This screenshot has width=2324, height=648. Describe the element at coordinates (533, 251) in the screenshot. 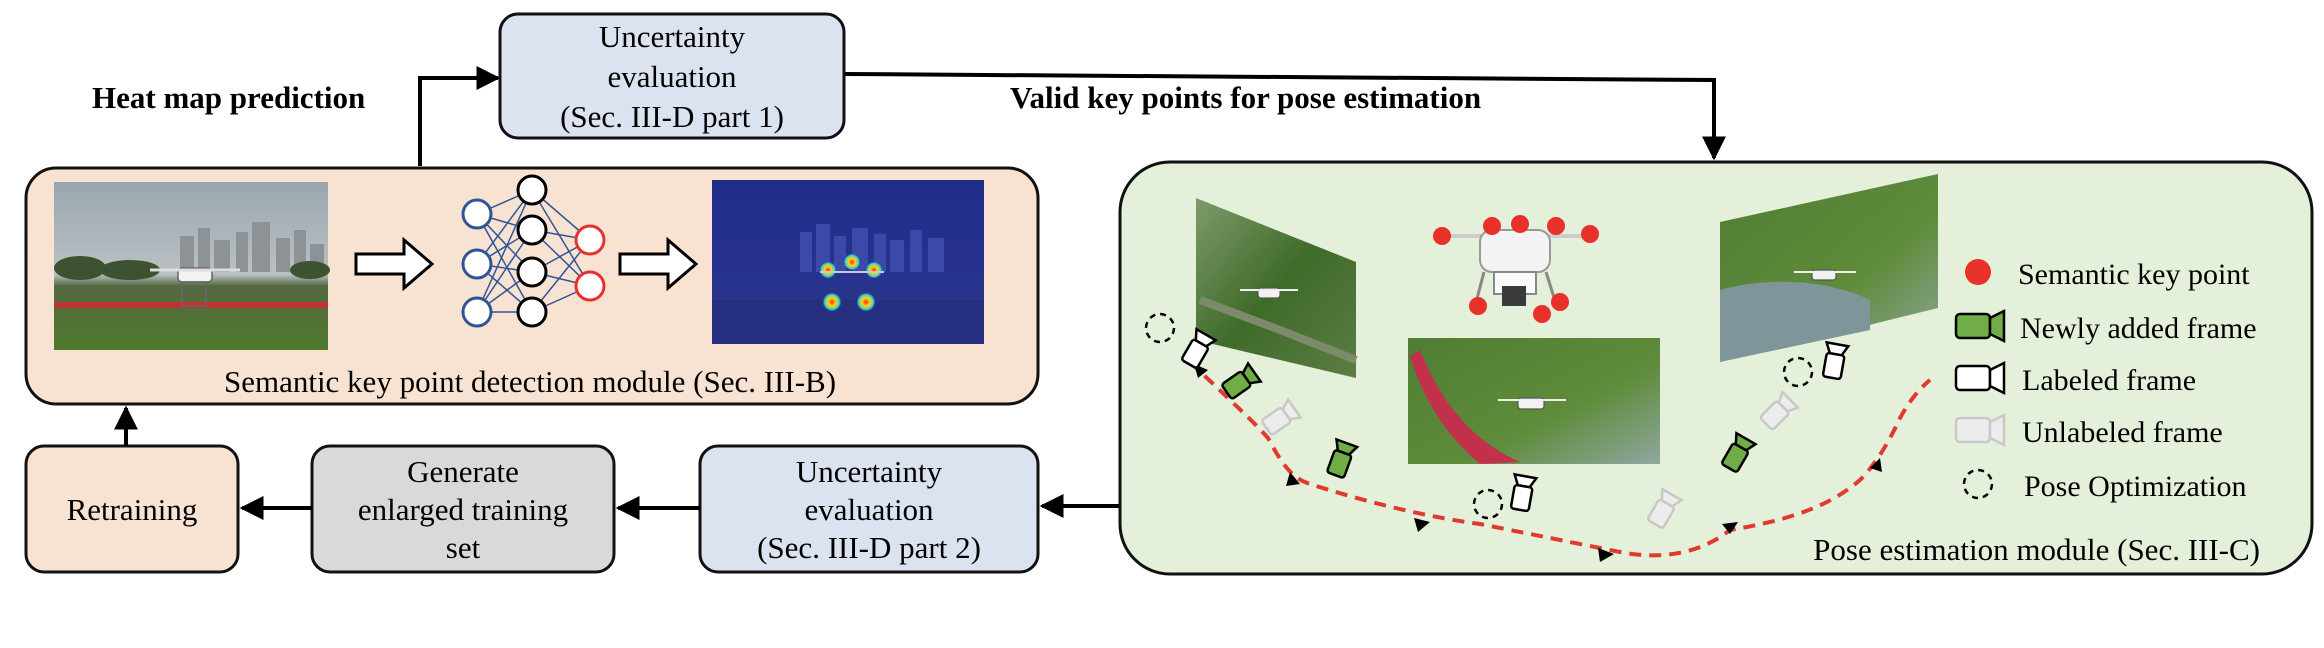

I see `neural-network-icon` at that location.